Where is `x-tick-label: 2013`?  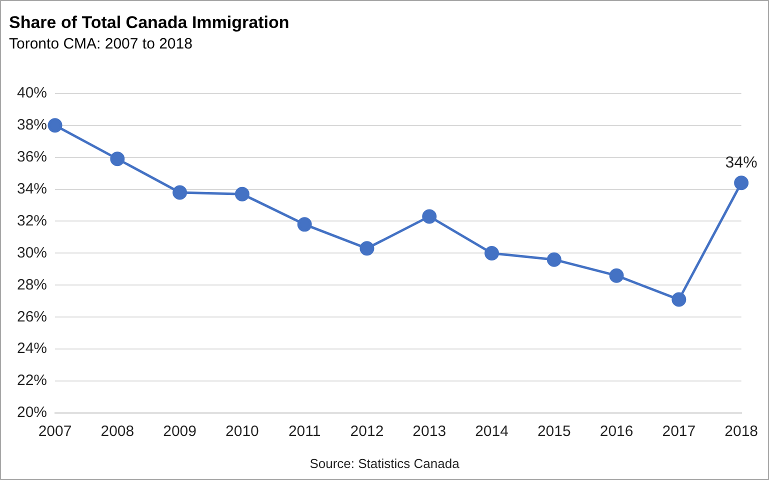 x-tick-label: 2013 is located at coordinates (429, 431).